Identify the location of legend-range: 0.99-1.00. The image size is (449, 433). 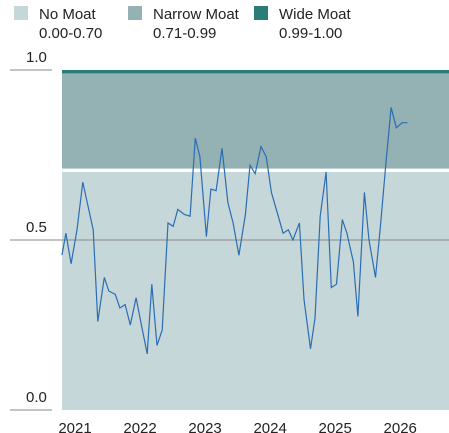
(310, 33).